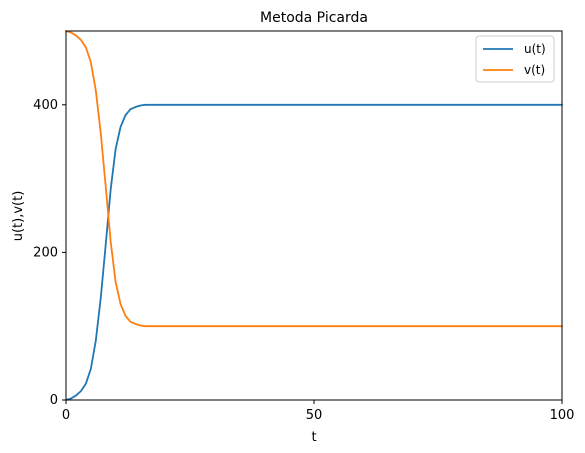  What do you see at coordinates (45, 252) in the screenshot?
I see `y-tick-label: 200` at bounding box center [45, 252].